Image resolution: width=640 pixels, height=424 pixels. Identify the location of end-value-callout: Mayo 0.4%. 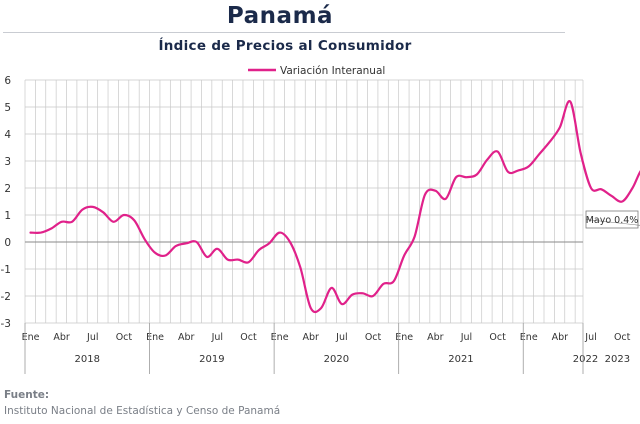
(612, 219).